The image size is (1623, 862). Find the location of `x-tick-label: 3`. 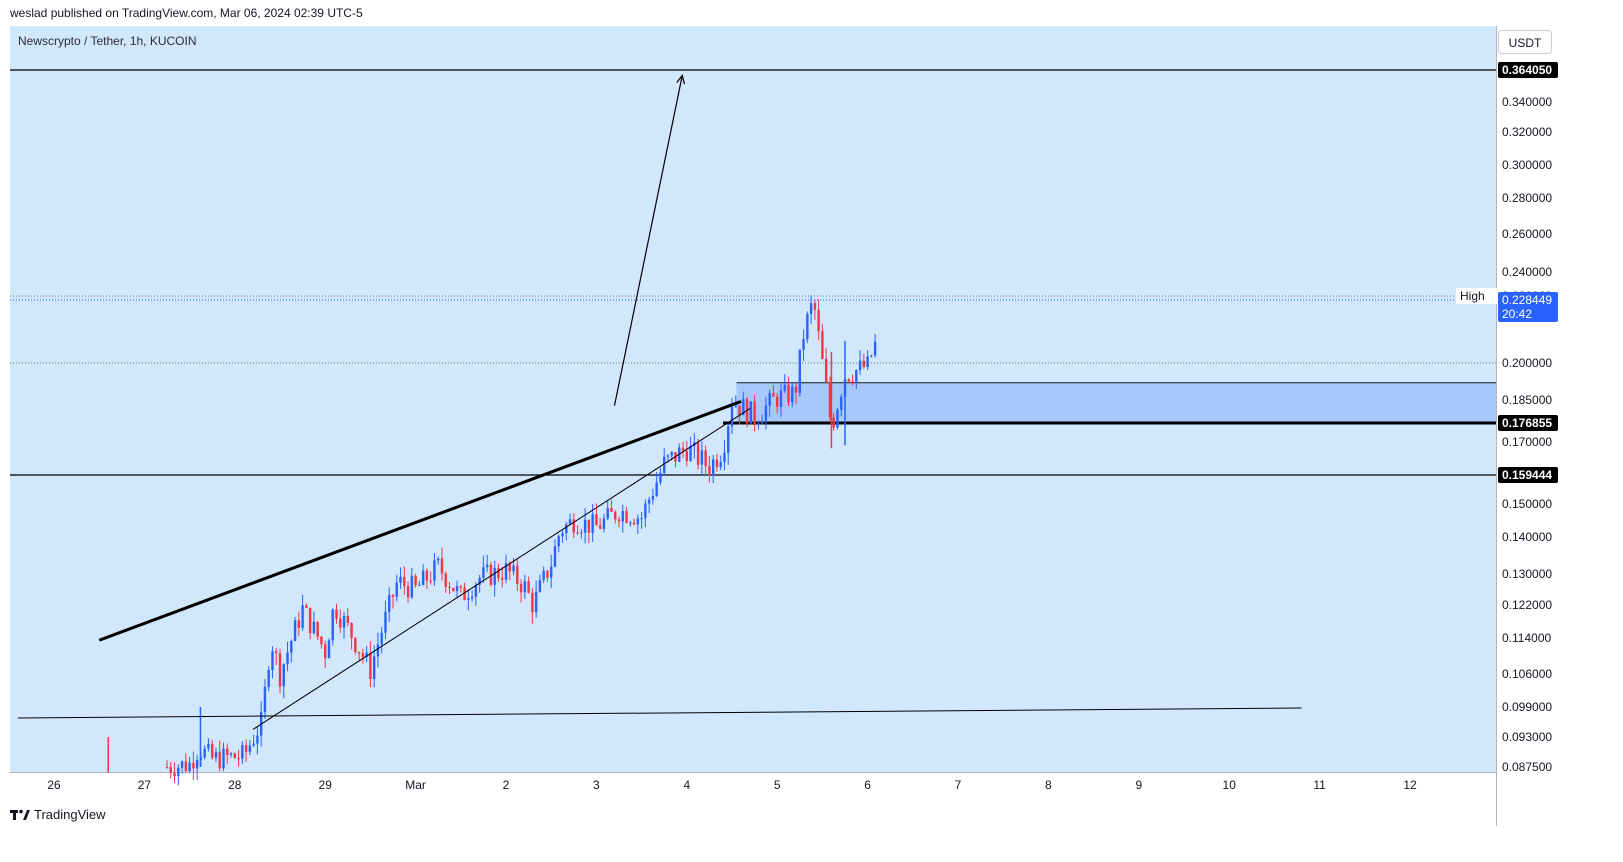

x-tick-label: 3 is located at coordinates (596, 785).